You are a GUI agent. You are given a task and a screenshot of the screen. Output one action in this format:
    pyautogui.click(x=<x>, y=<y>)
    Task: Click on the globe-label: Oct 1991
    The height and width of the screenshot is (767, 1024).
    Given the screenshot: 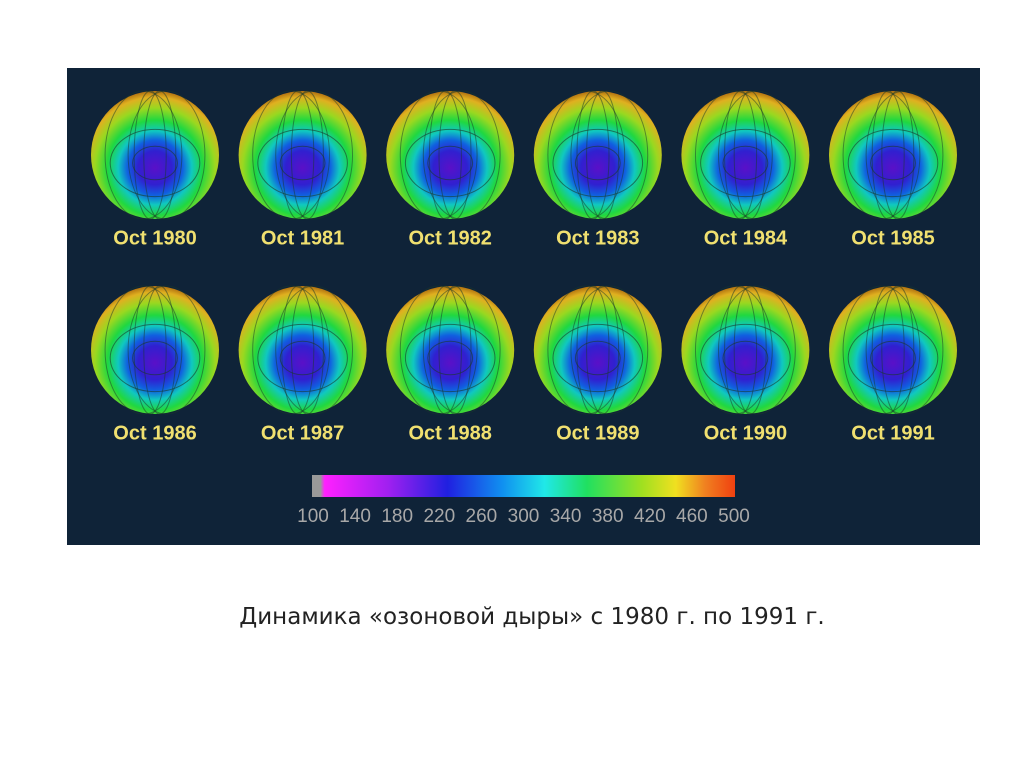 What is the action you would take?
    pyautogui.click(x=892, y=433)
    